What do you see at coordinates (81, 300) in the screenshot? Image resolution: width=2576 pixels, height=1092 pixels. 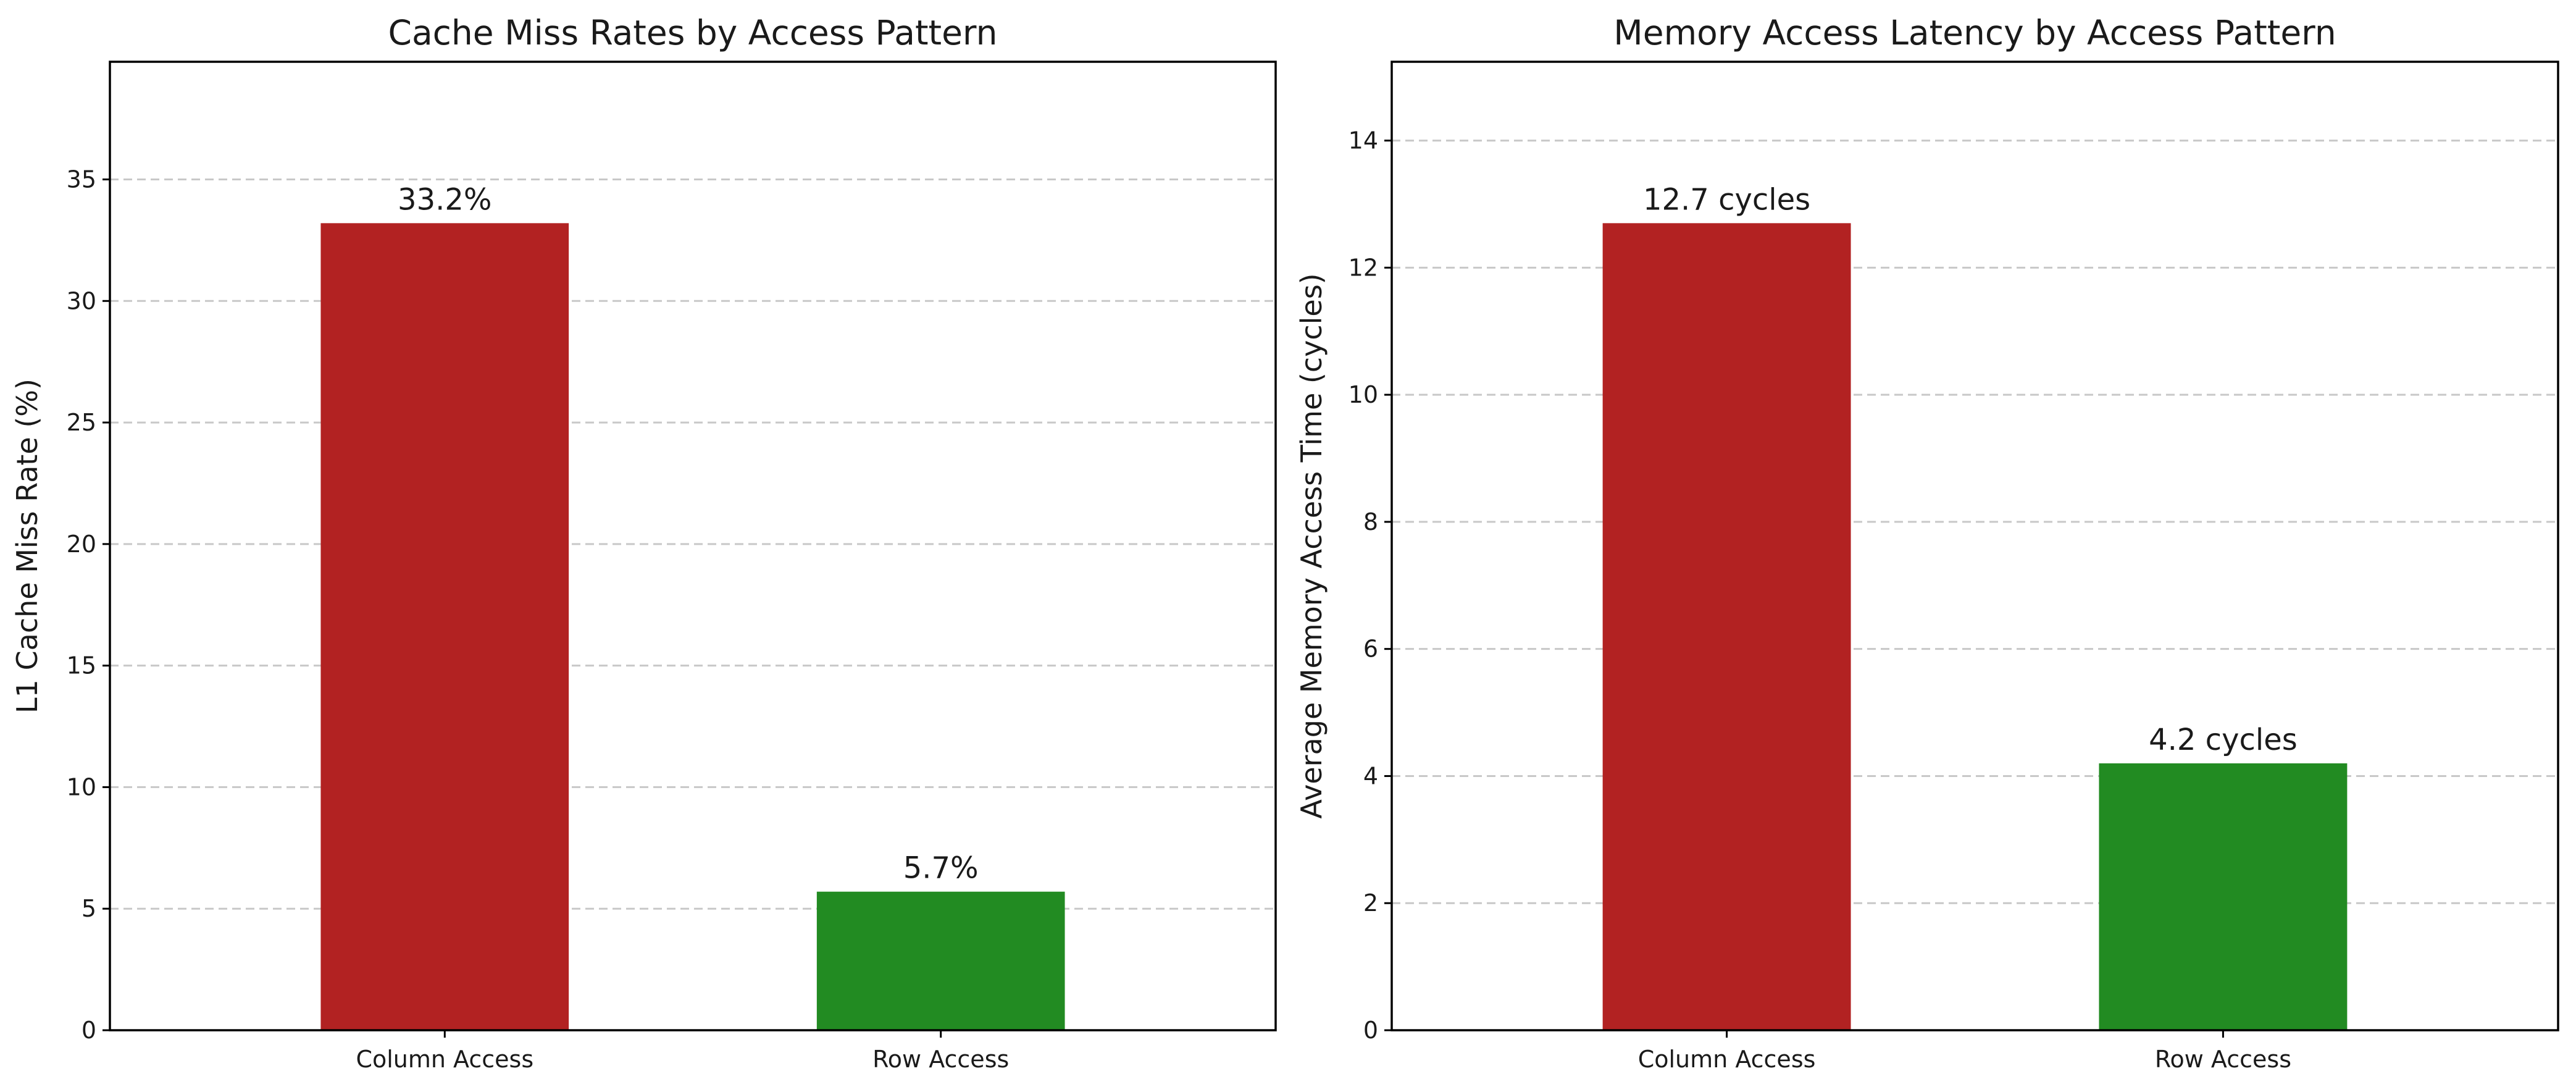 I see `y-tick-label: 30` at bounding box center [81, 300].